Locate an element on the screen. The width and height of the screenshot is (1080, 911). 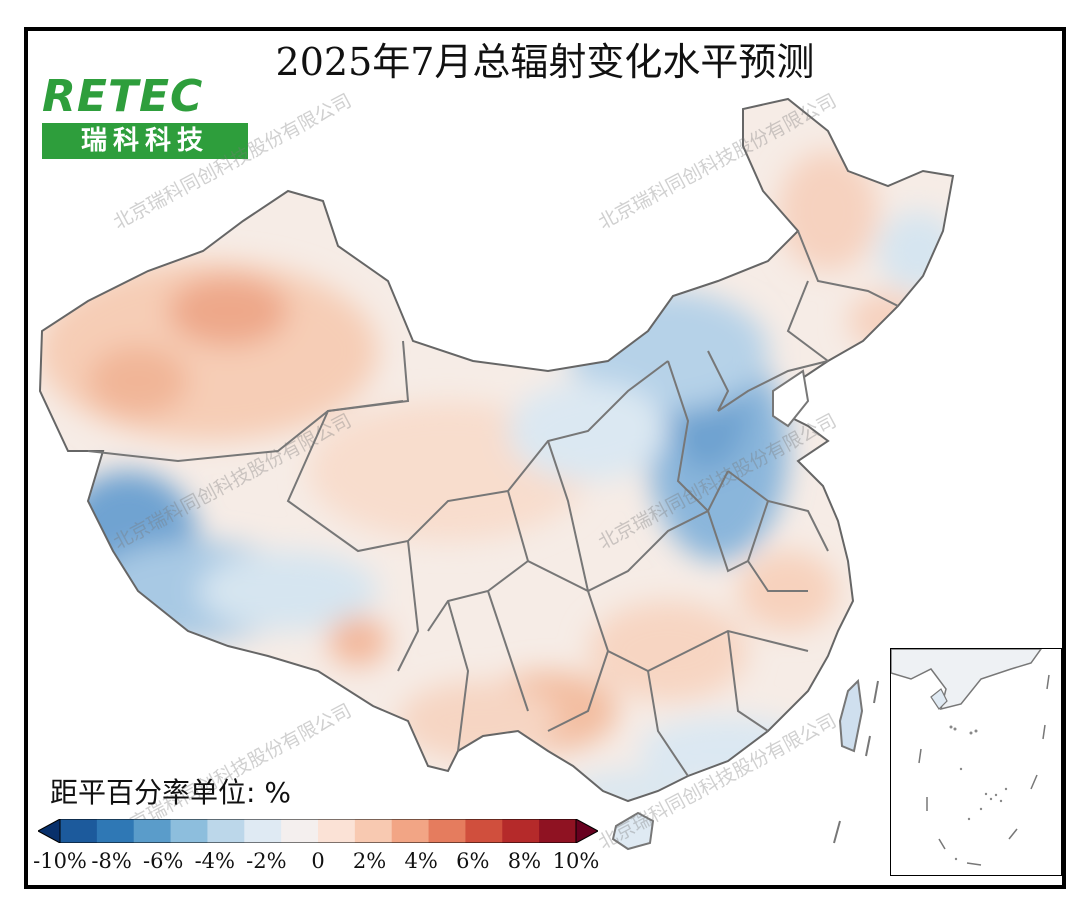
legend-tick-label: -2% is located at coordinates (266, 861).